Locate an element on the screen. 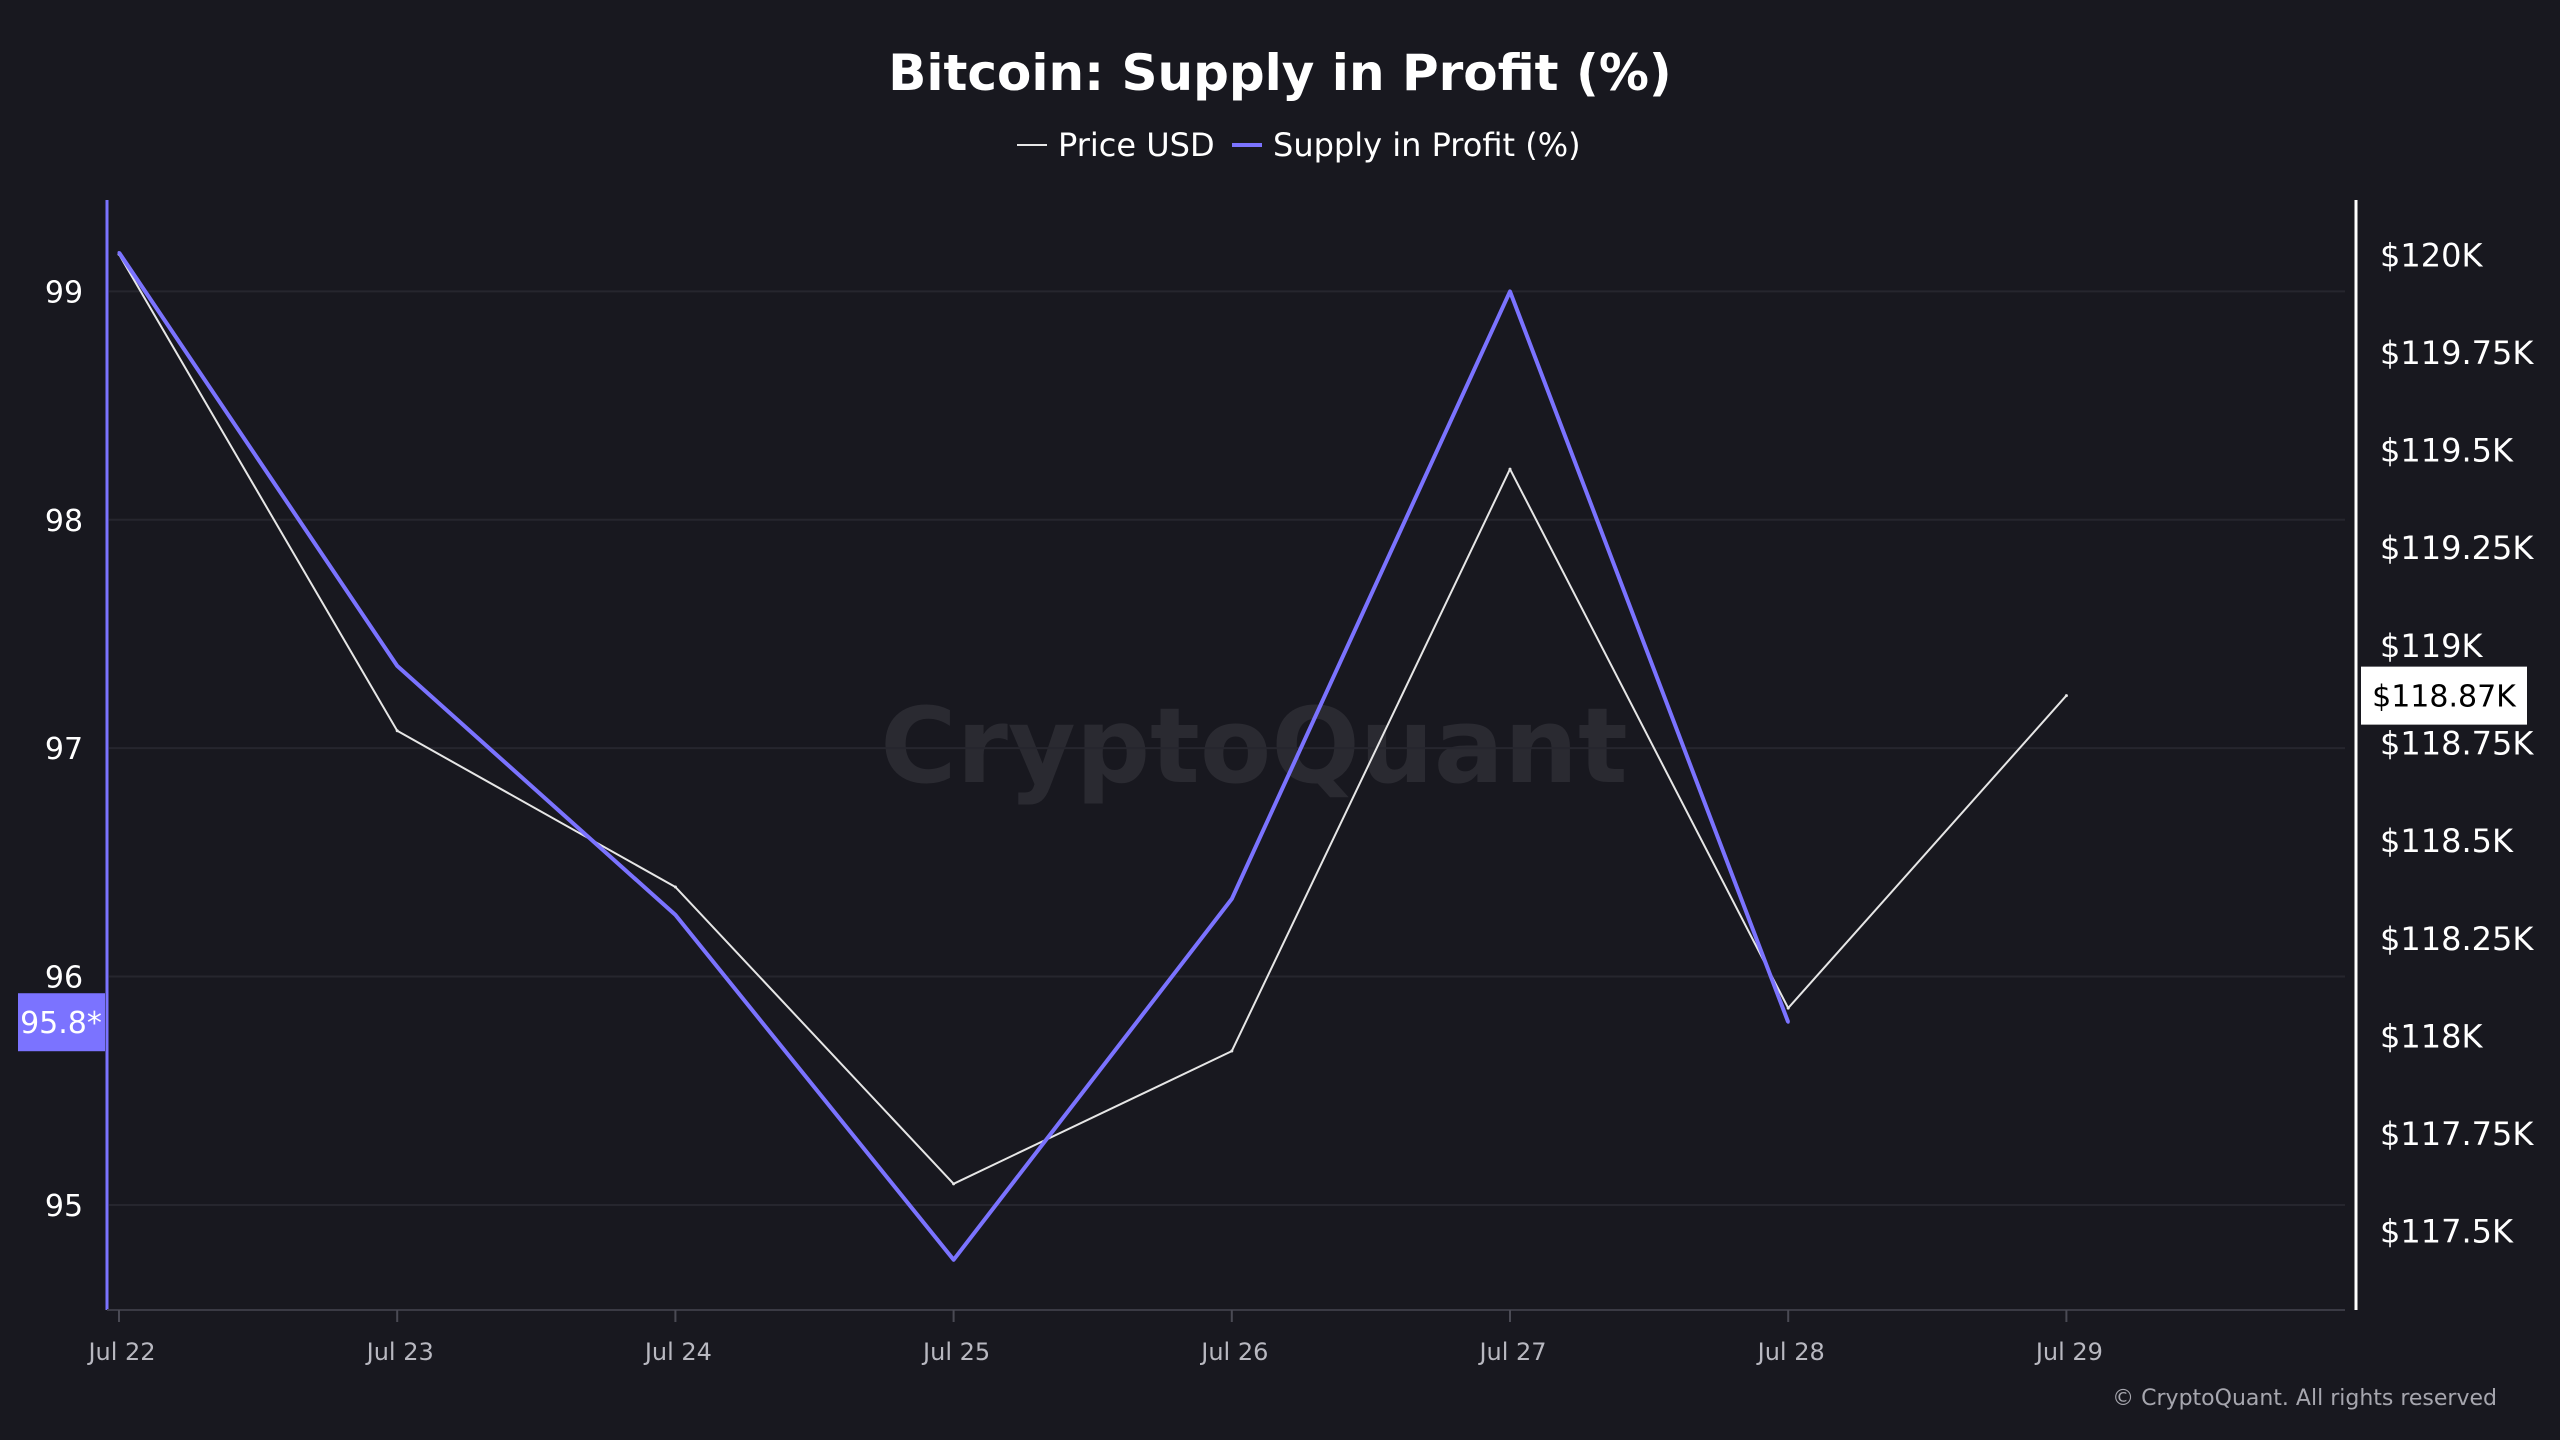 The height and width of the screenshot is (1440, 2560). x-tick-label-2: Jul 24 is located at coordinates (677, 1352).